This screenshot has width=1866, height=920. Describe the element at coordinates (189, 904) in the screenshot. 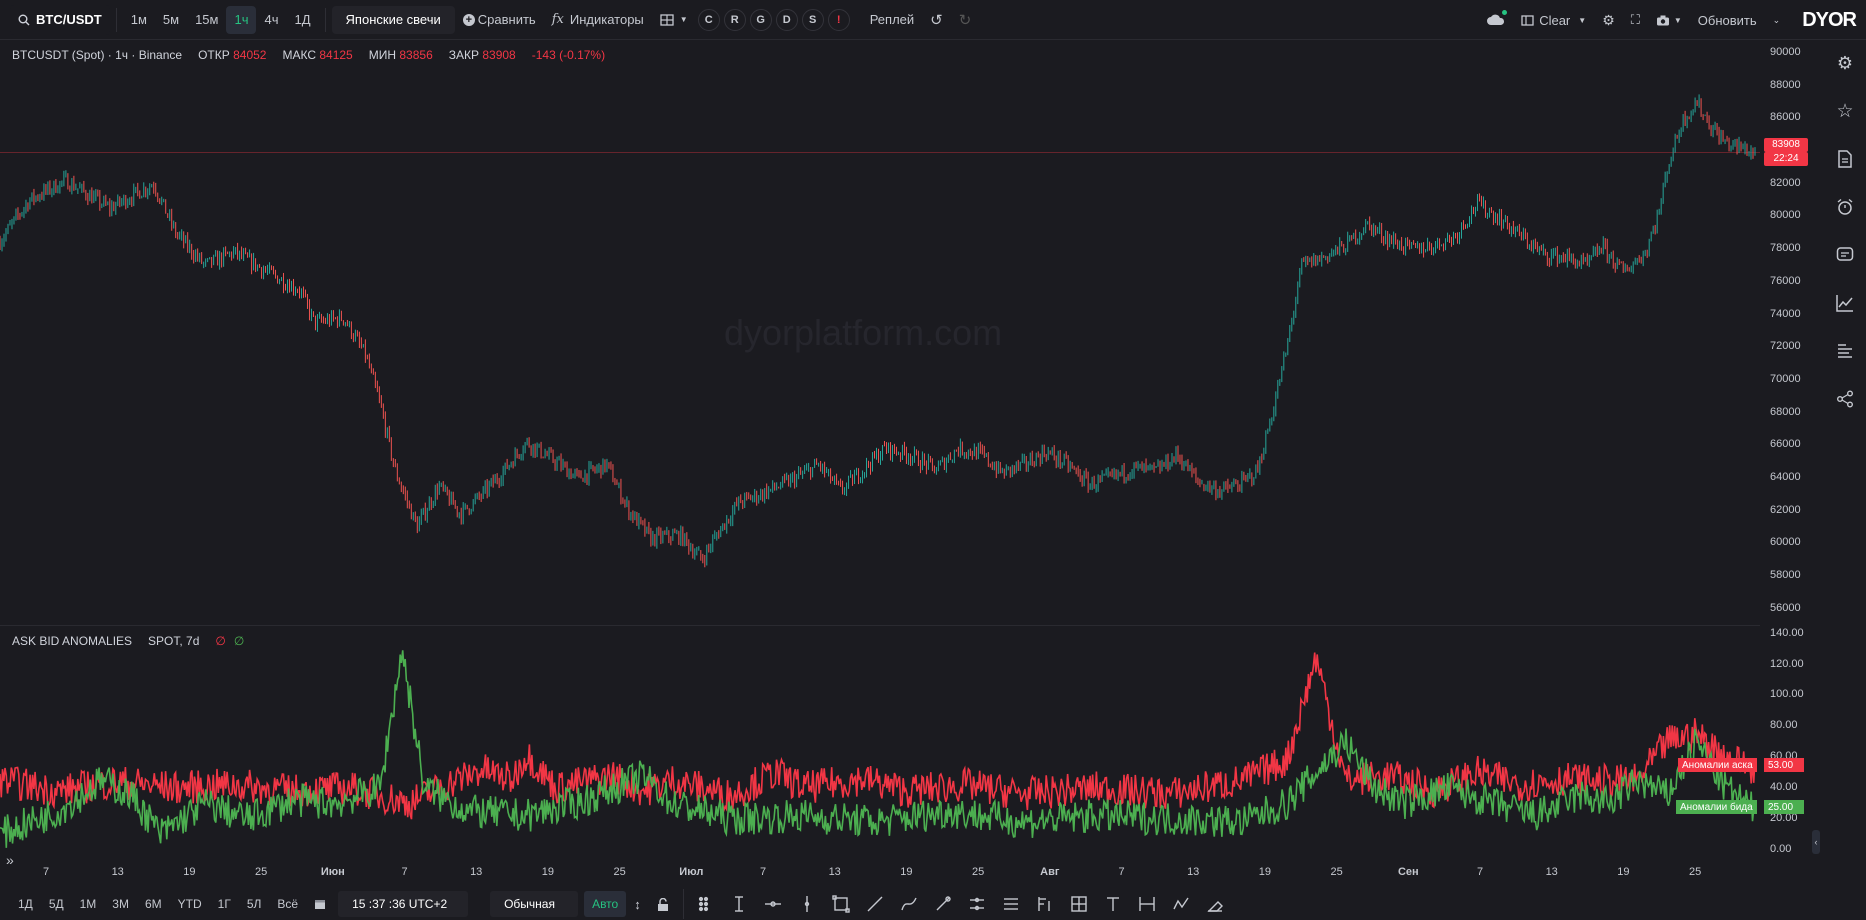

I see `range-button-5: YTD` at that location.